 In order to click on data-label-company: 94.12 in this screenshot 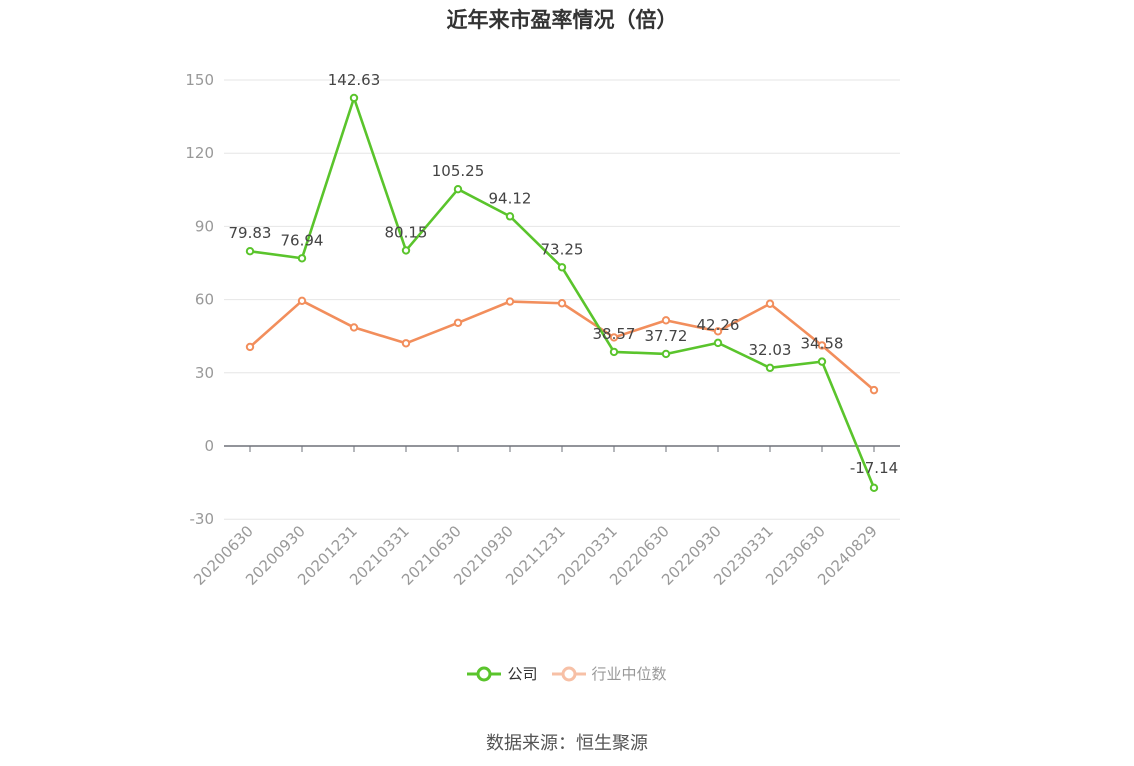, I will do `click(510, 198)`.